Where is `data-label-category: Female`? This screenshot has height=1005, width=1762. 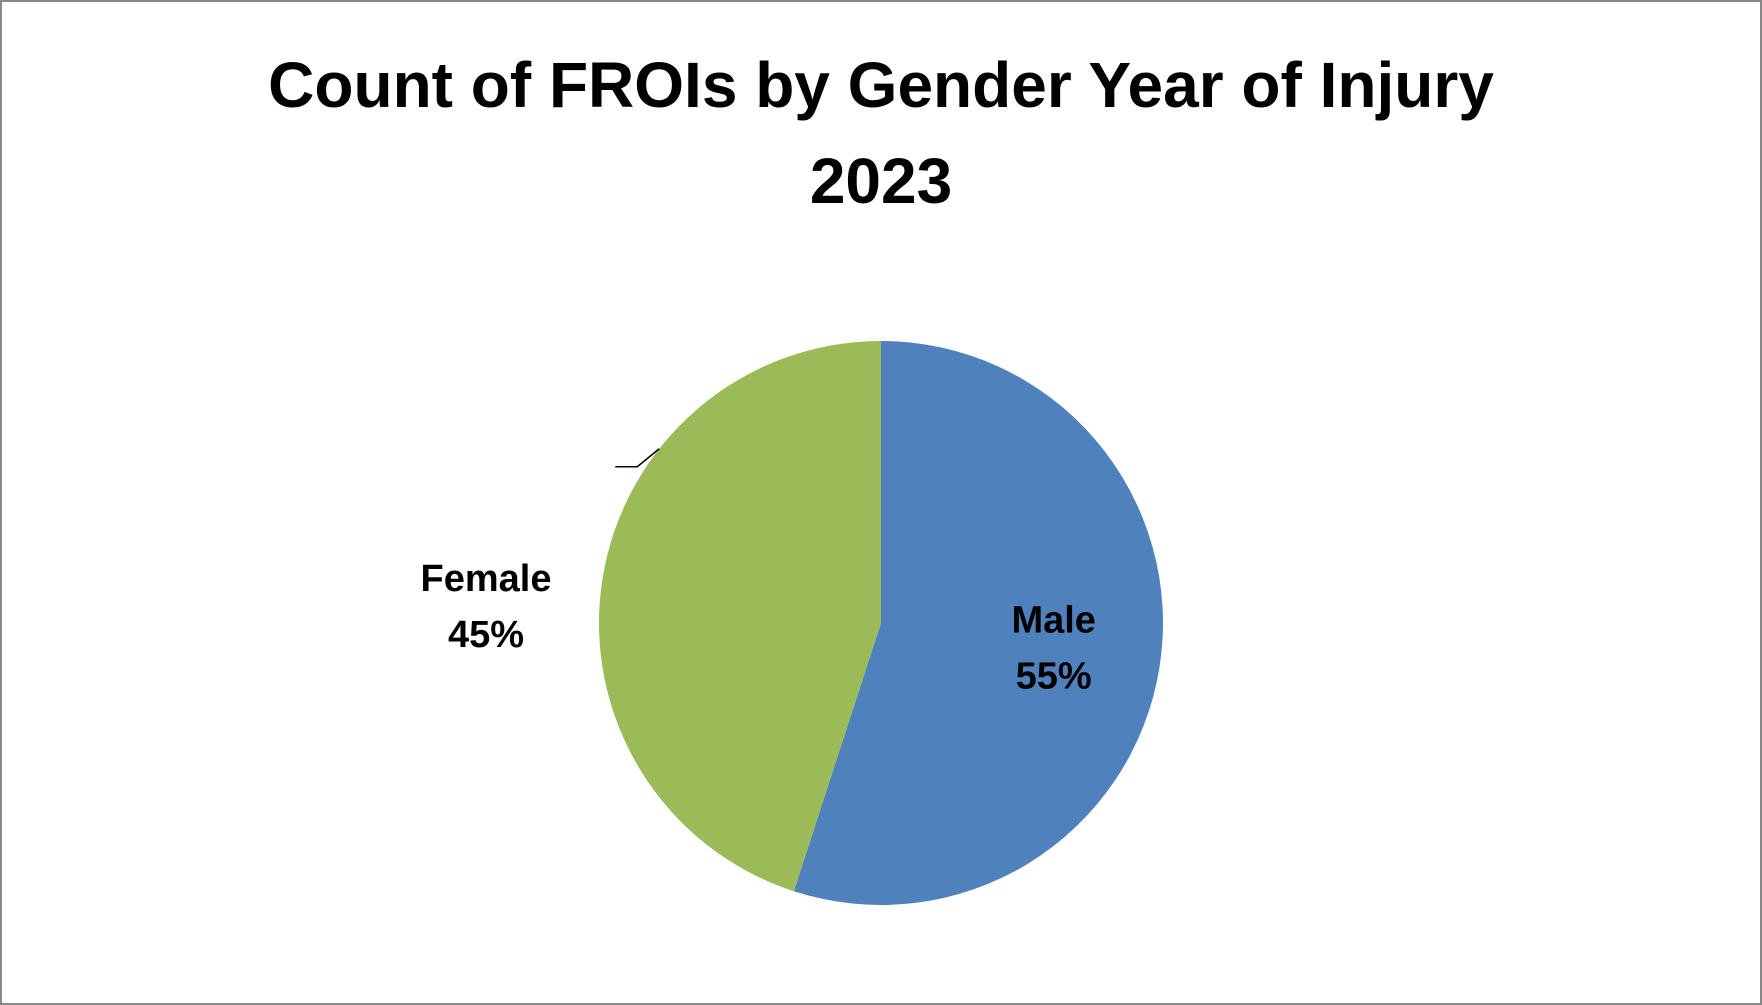
data-label-category: Female is located at coordinates (486, 579).